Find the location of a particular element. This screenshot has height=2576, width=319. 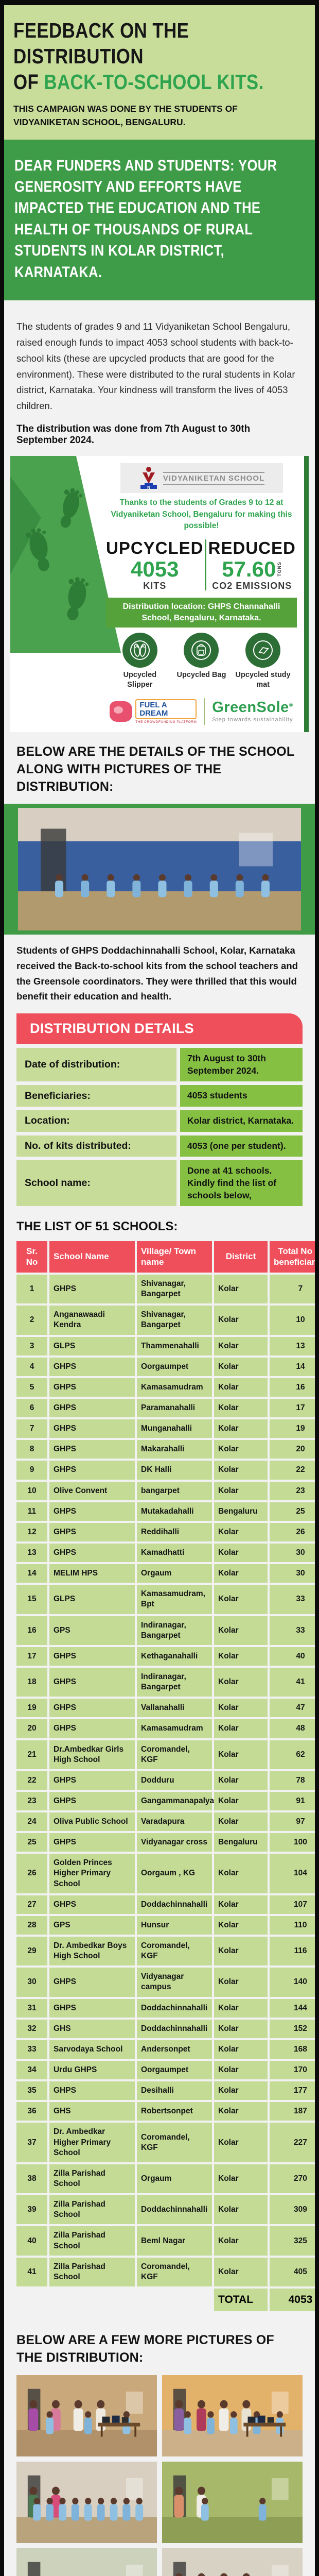

school-row-name: Dr. Ambedkar Higher Primary School is located at coordinates (92, 2142).